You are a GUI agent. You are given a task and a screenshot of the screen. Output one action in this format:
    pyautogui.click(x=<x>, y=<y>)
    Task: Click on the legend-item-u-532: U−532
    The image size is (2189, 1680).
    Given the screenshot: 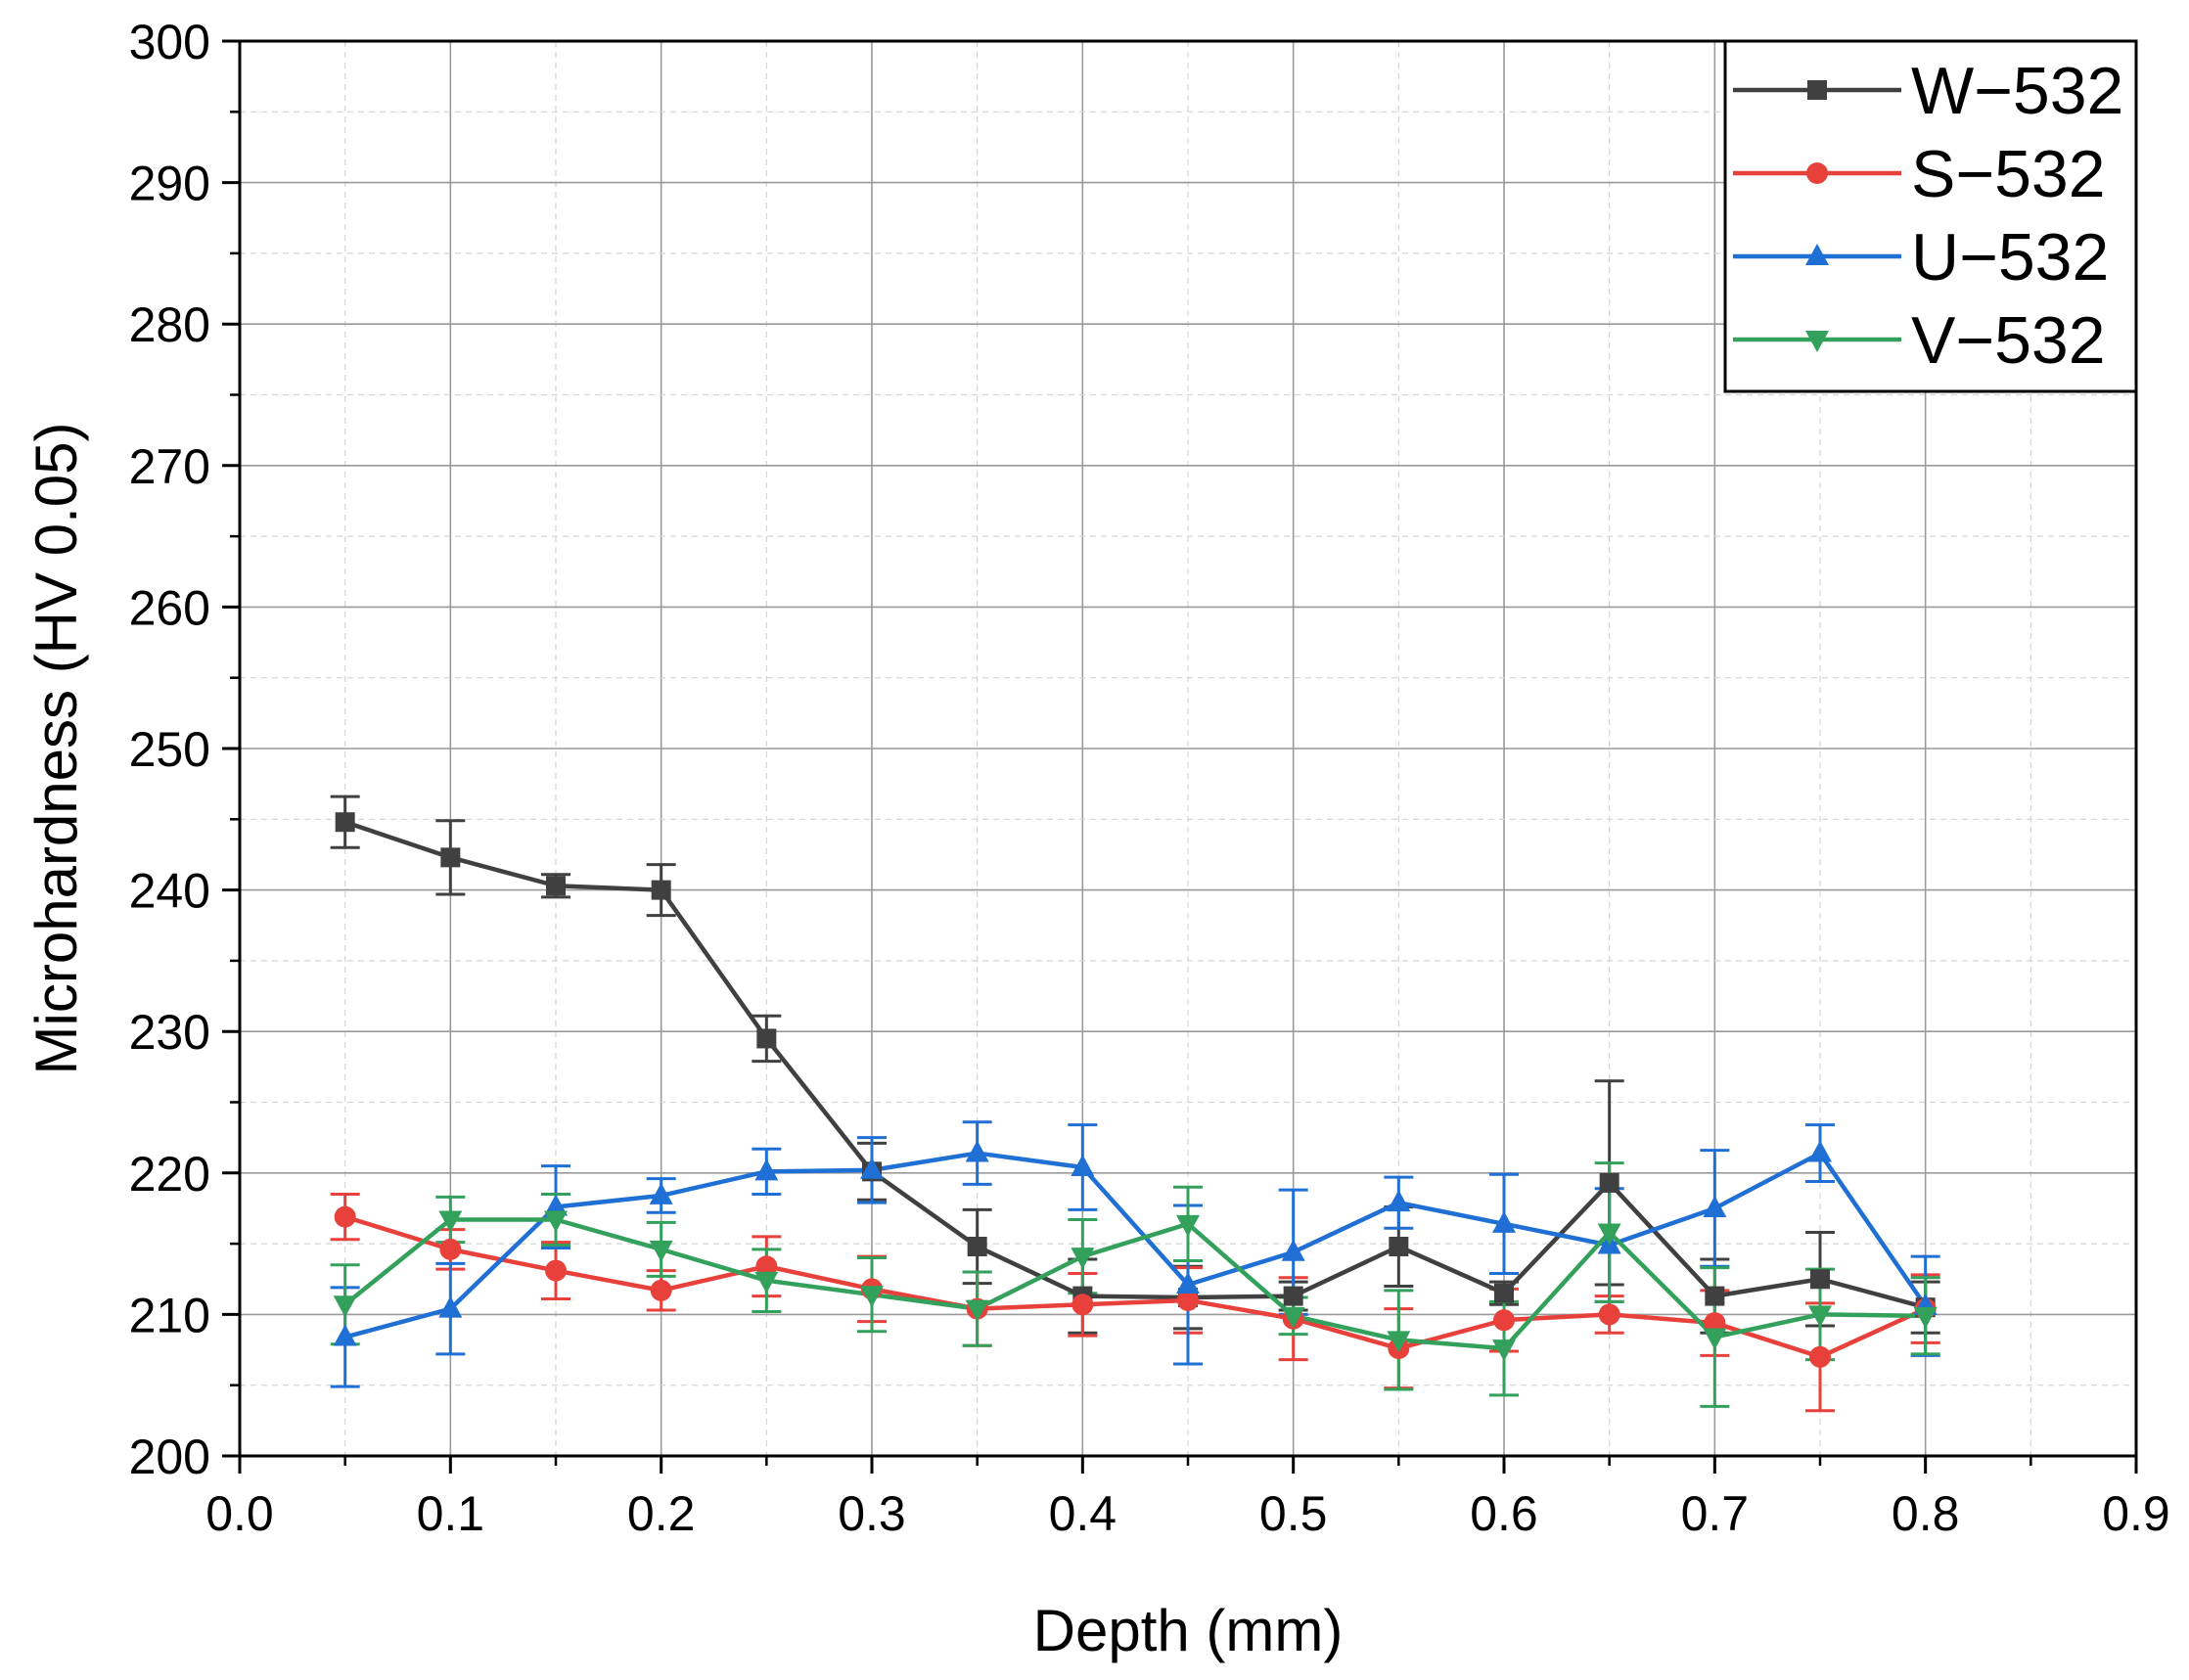 What is the action you would take?
    pyautogui.click(x=1921, y=257)
    